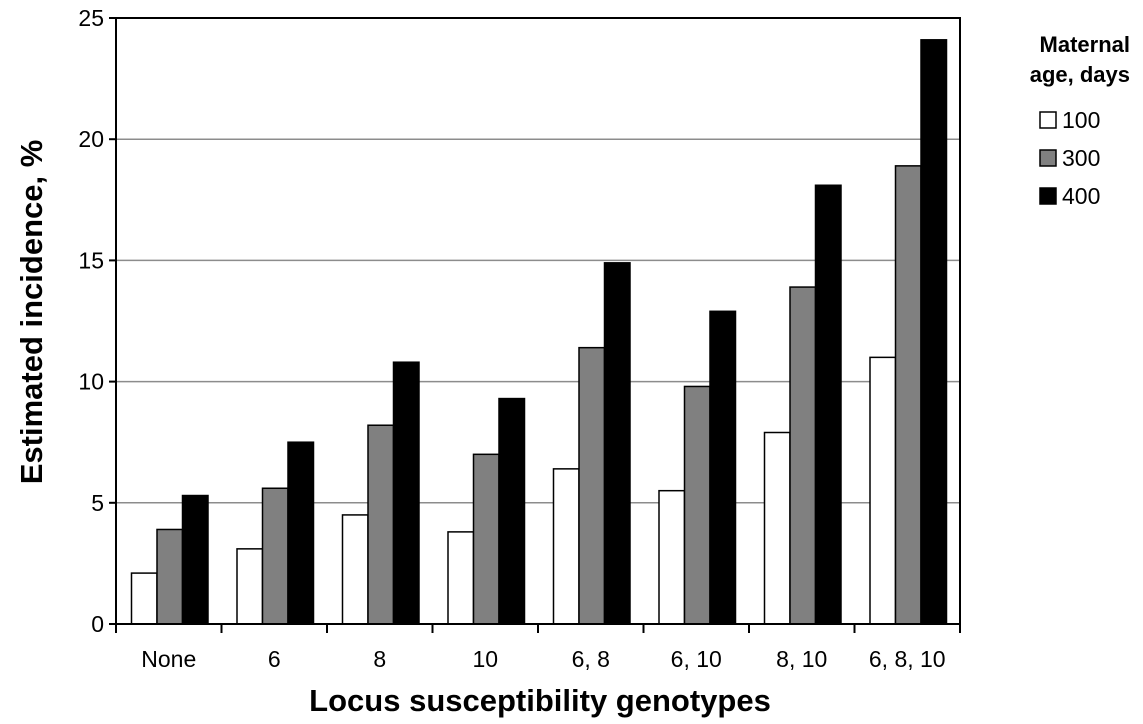  I want to click on x-tick-label: None, so click(168, 659).